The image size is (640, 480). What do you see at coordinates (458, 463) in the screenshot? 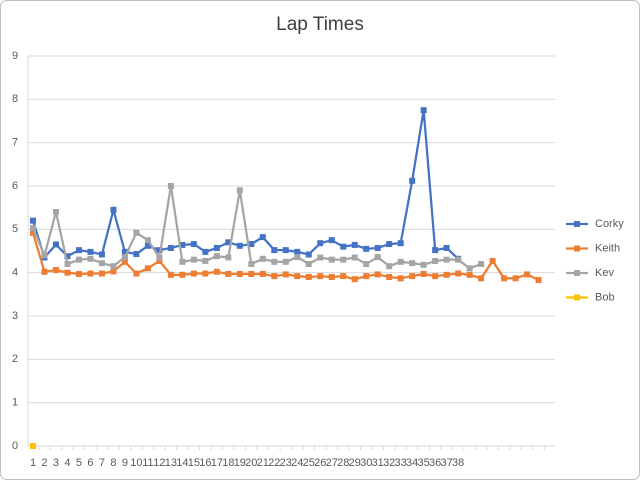
I see `x-tick-label: 38` at bounding box center [458, 463].